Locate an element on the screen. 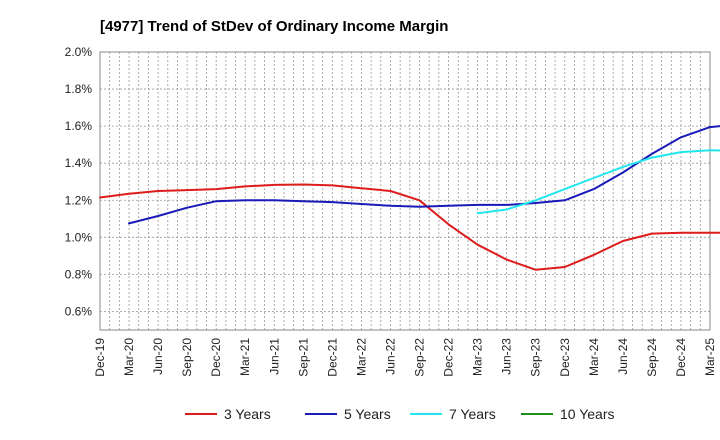  y-tick-label: 1.0% is located at coordinates (79, 237).